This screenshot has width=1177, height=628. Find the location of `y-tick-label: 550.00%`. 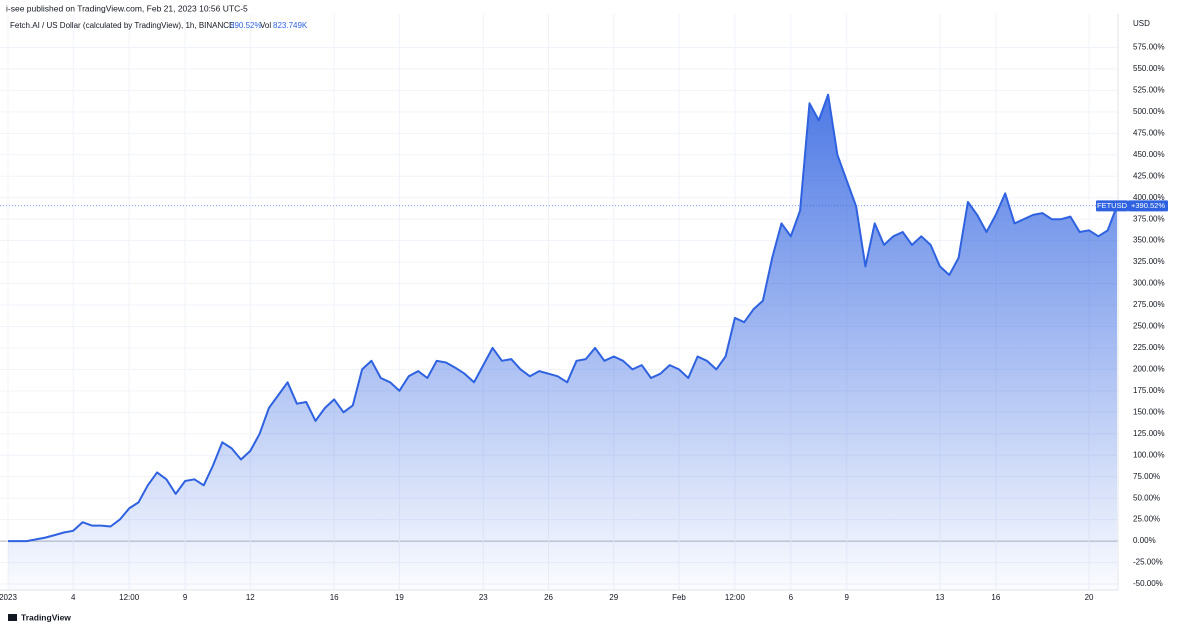

y-tick-label: 550.00% is located at coordinates (1149, 68).